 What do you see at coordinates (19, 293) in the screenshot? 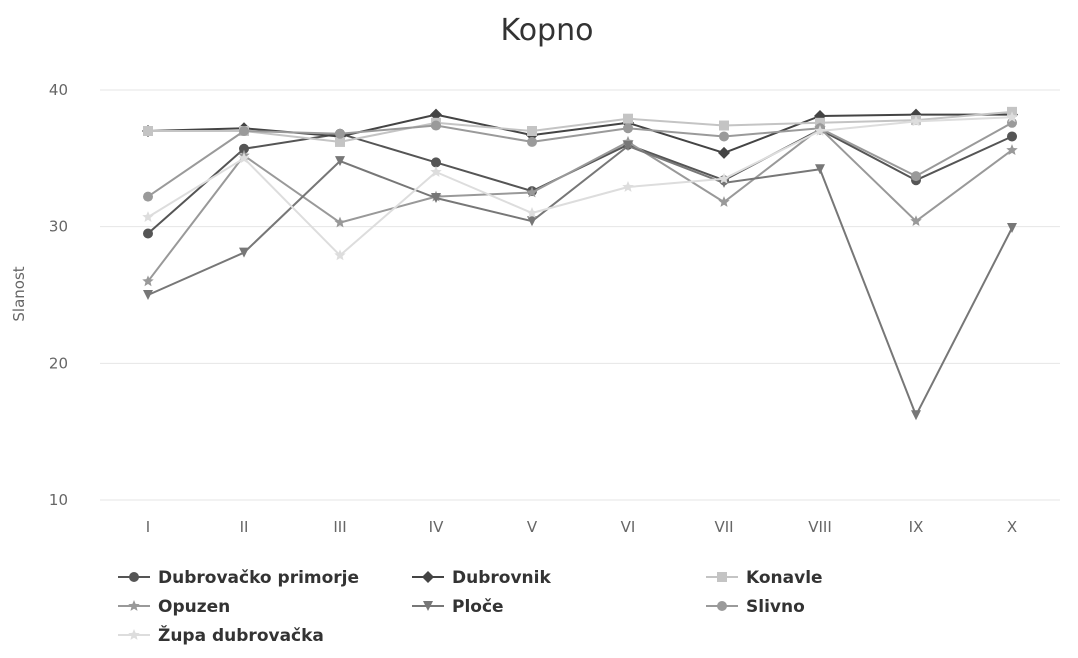
I see `y-axis-label: Slanost` at bounding box center [19, 293].